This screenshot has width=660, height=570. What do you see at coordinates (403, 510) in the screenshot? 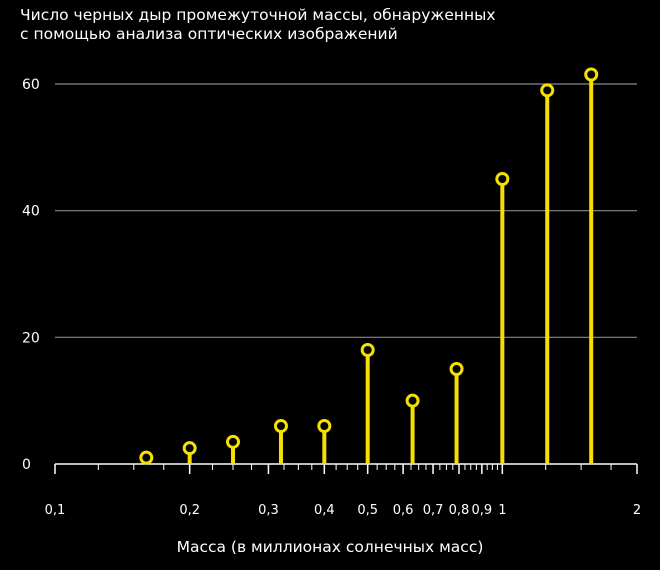
I see `x-tick-label: 0,6` at bounding box center [403, 510].